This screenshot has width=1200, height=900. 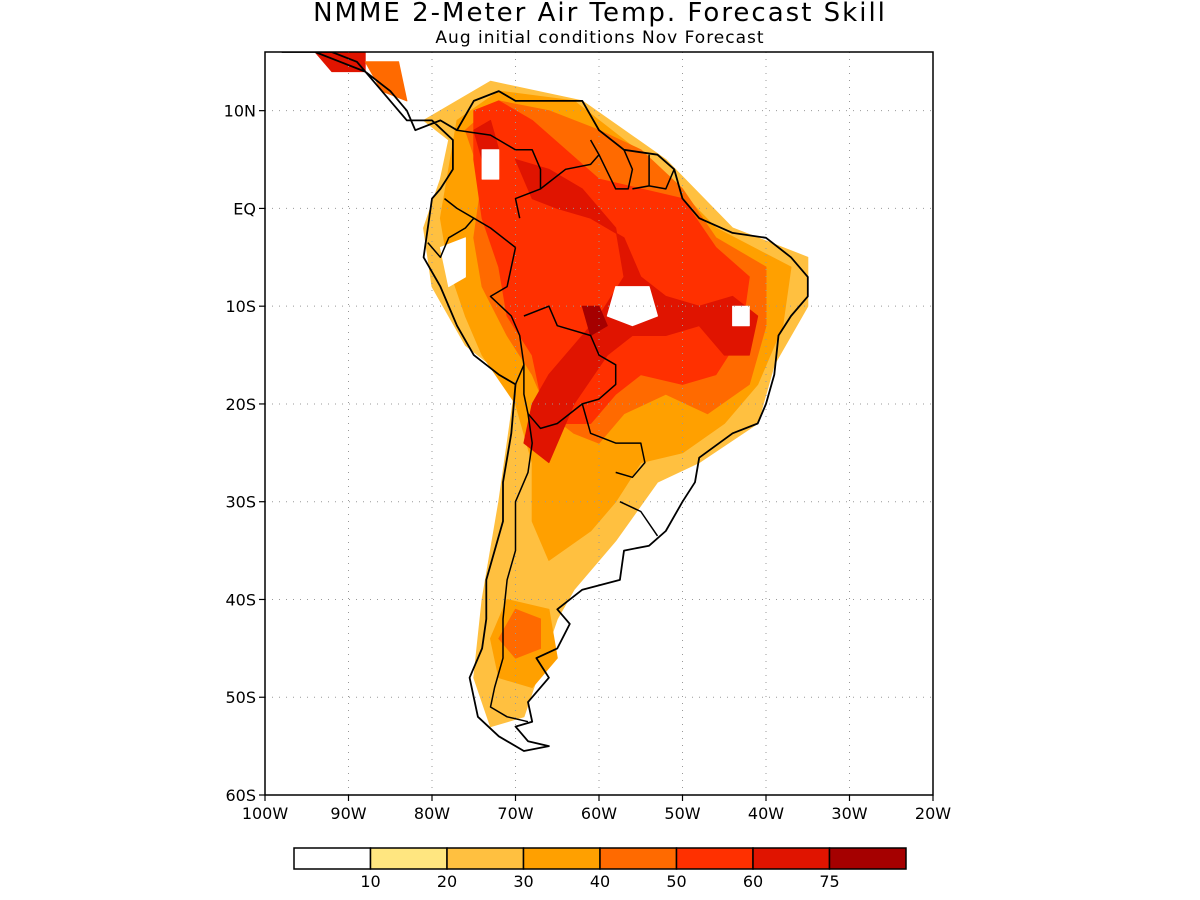 I want to click on lat-tick-label: 60S, so click(x=240, y=795).